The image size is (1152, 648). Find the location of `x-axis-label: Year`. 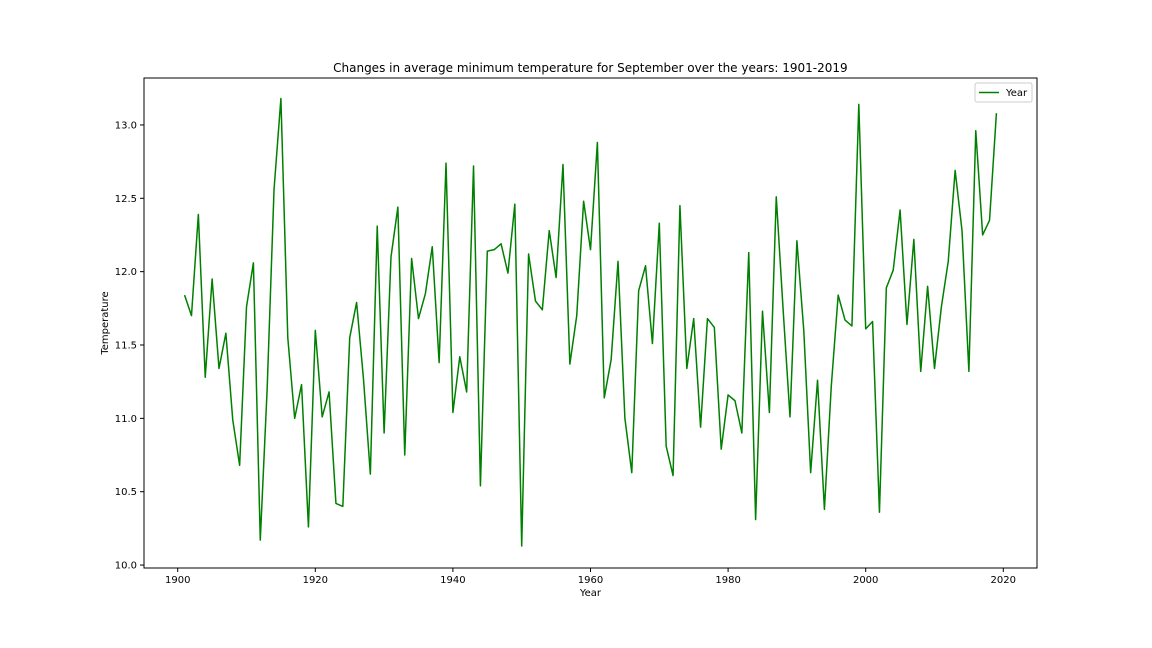

x-axis-label: Year is located at coordinates (590, 593).